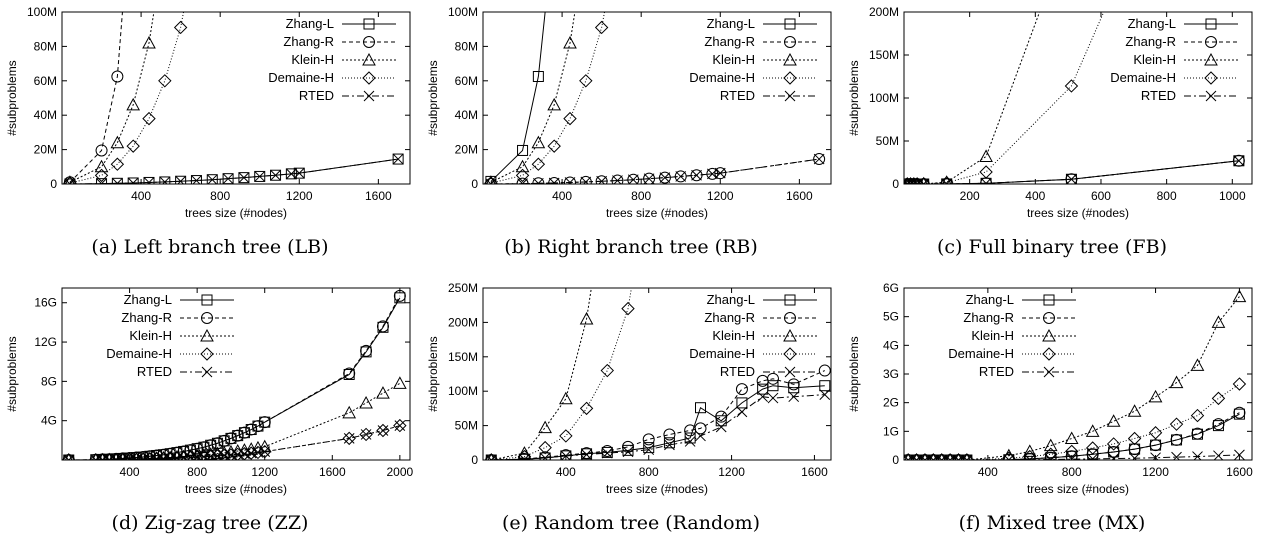  What do you see at coordinates (884, 55) in the screenshot?
I see `y-tick-label: 150M` at bounding box center [884, 55].